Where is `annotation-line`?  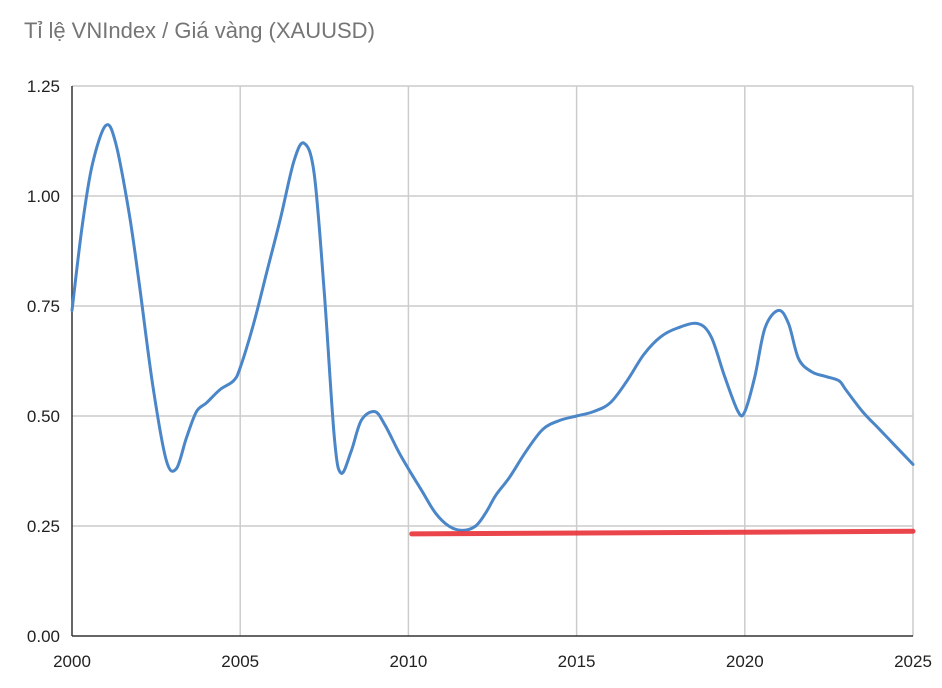
annotation-line is located at coordinates (662, 532).